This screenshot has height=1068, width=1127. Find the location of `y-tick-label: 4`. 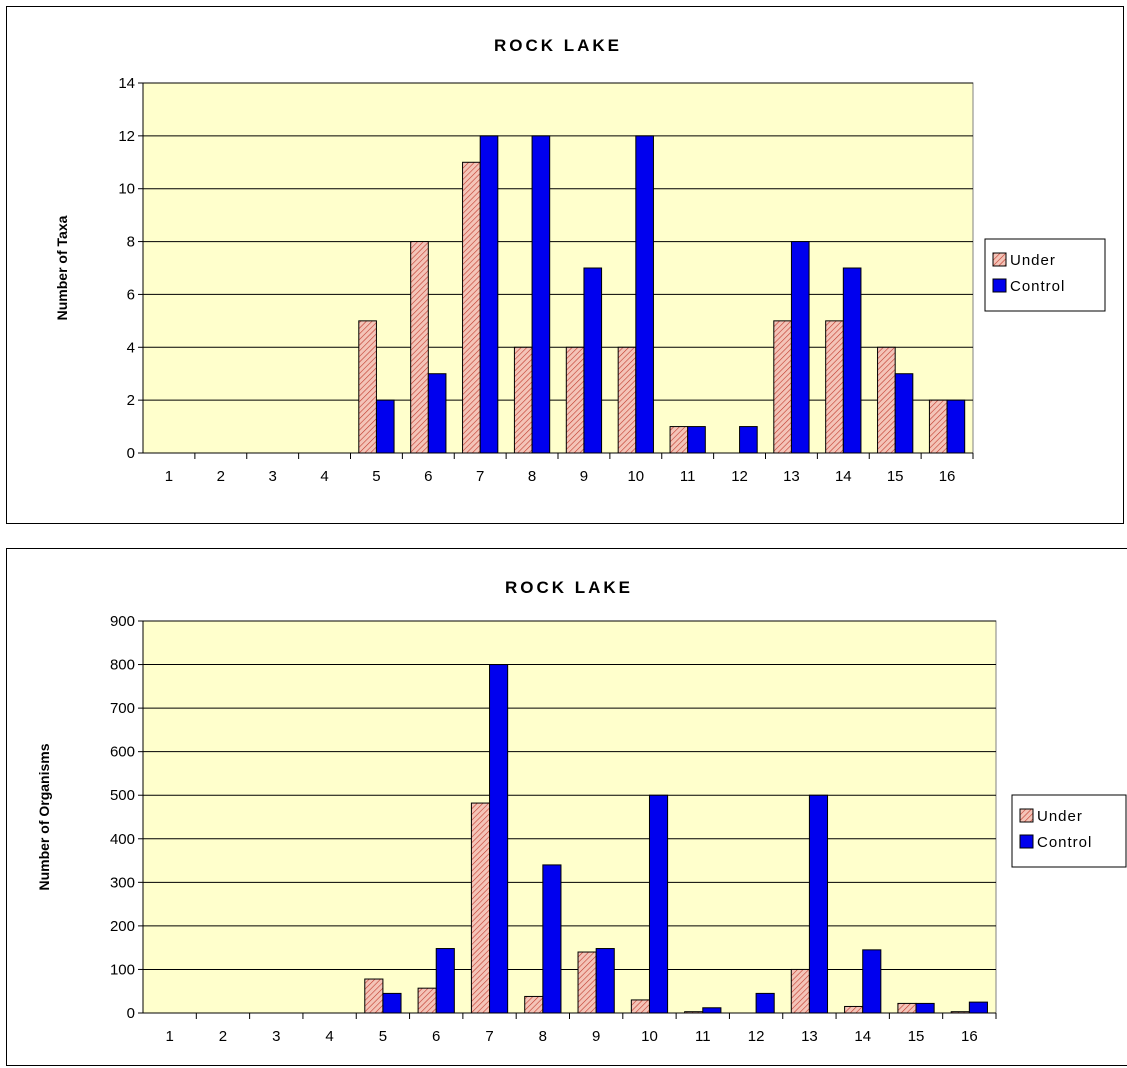

y-tick-label: 4 is located at coordinates (131, 347).